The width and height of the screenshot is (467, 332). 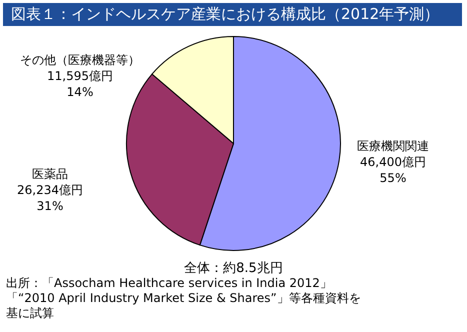 I want to click on data-label: 26,234億円 31%, so click(x=50, y=198).